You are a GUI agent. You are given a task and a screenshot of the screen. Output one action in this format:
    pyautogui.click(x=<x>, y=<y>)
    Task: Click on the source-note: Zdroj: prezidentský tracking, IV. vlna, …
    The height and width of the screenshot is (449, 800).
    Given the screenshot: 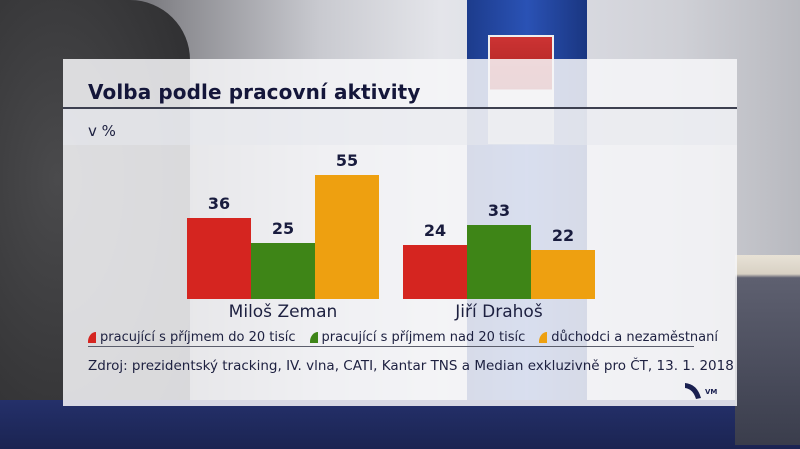 What is the action you would take?
    pyautogui.click(x=411, y=366)
    